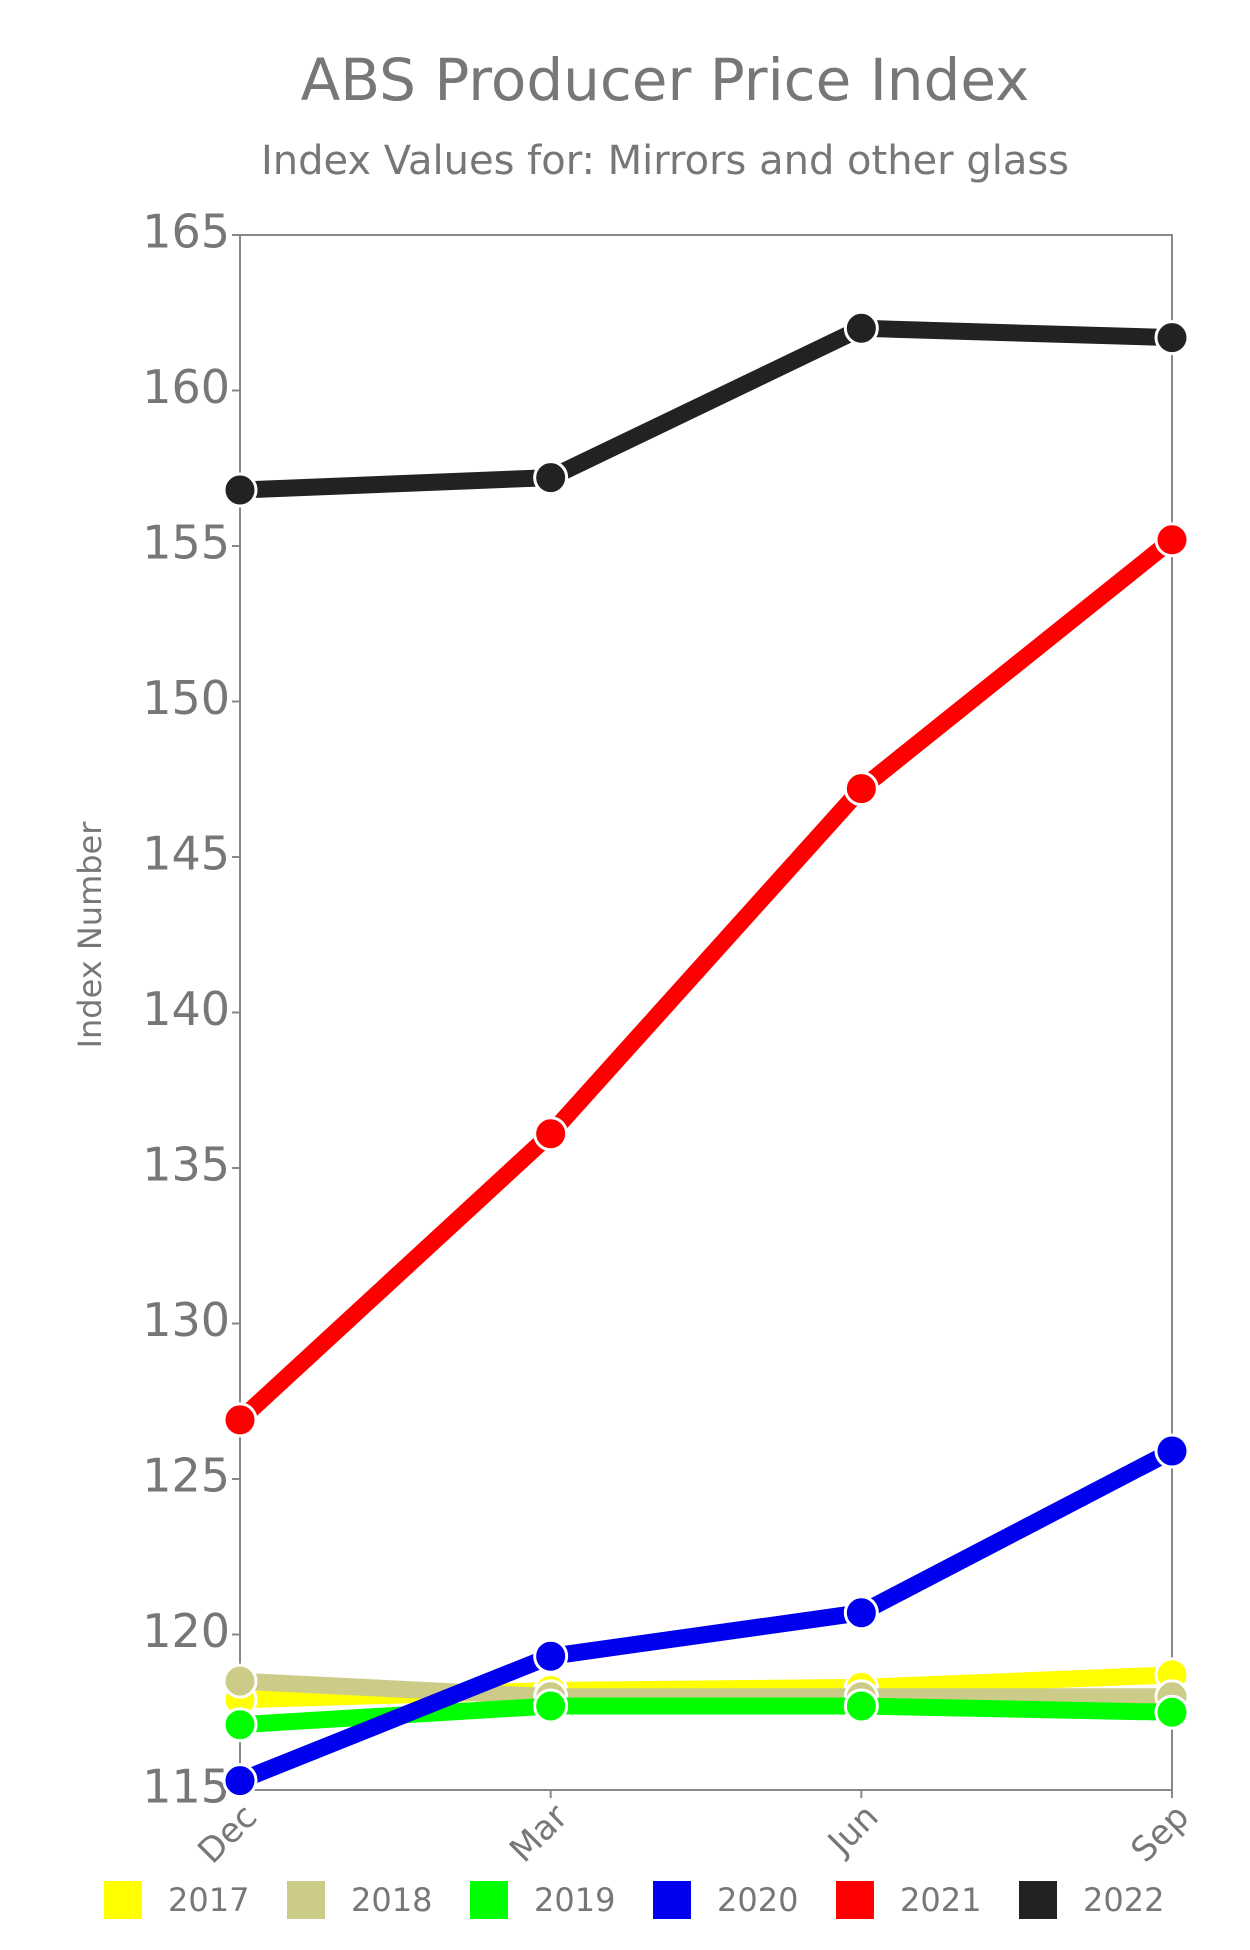 The image size is (1250, 1950). Describe the element at coordinates (757, 1900) in the screenshot. I see `legend-label: 2020` at that location.